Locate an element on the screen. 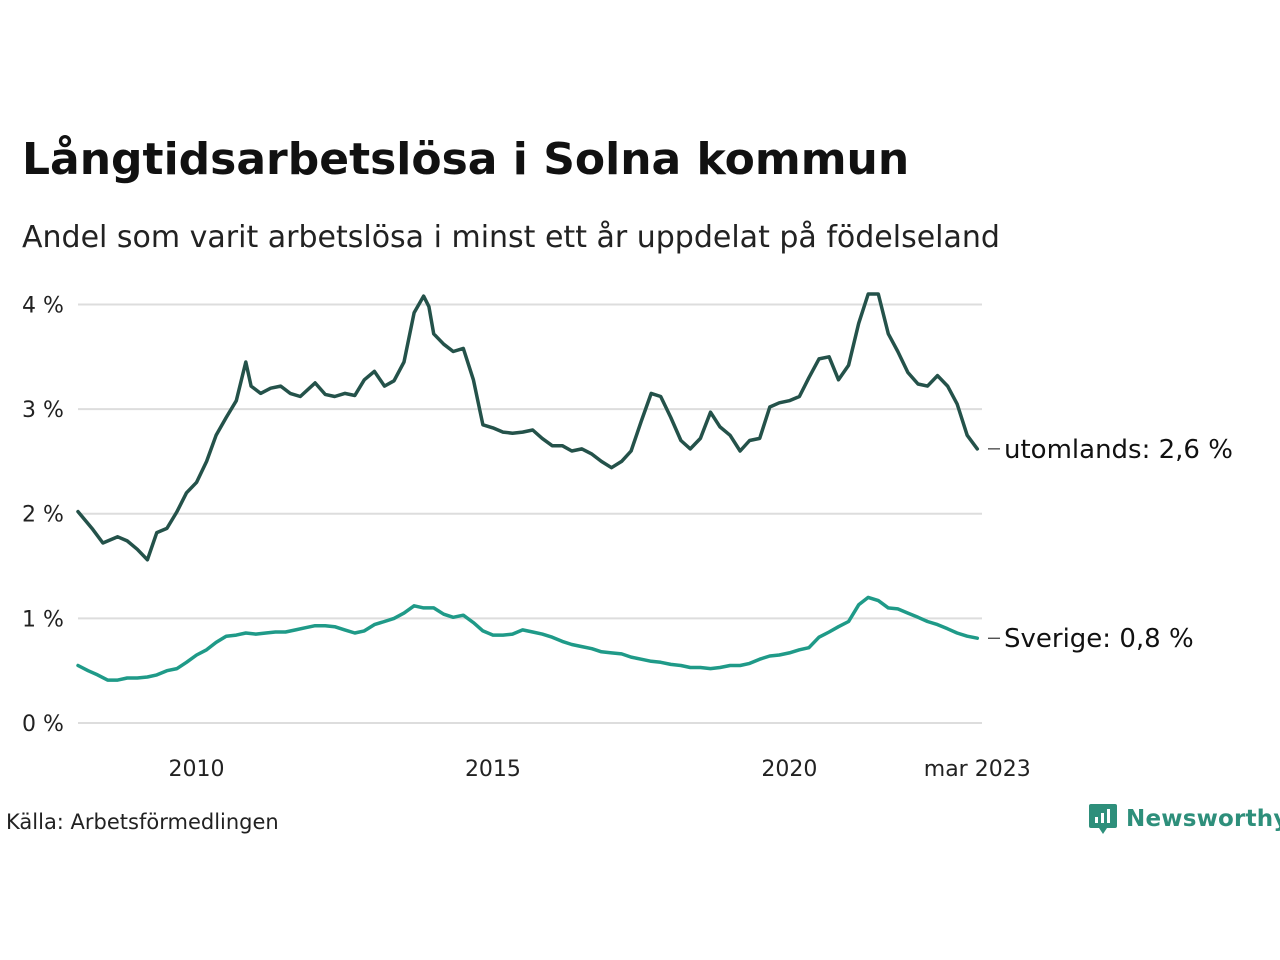 This screenshot has height=960, width=1280. x-tick-label: 2020 is located at coordinates (789, 769).